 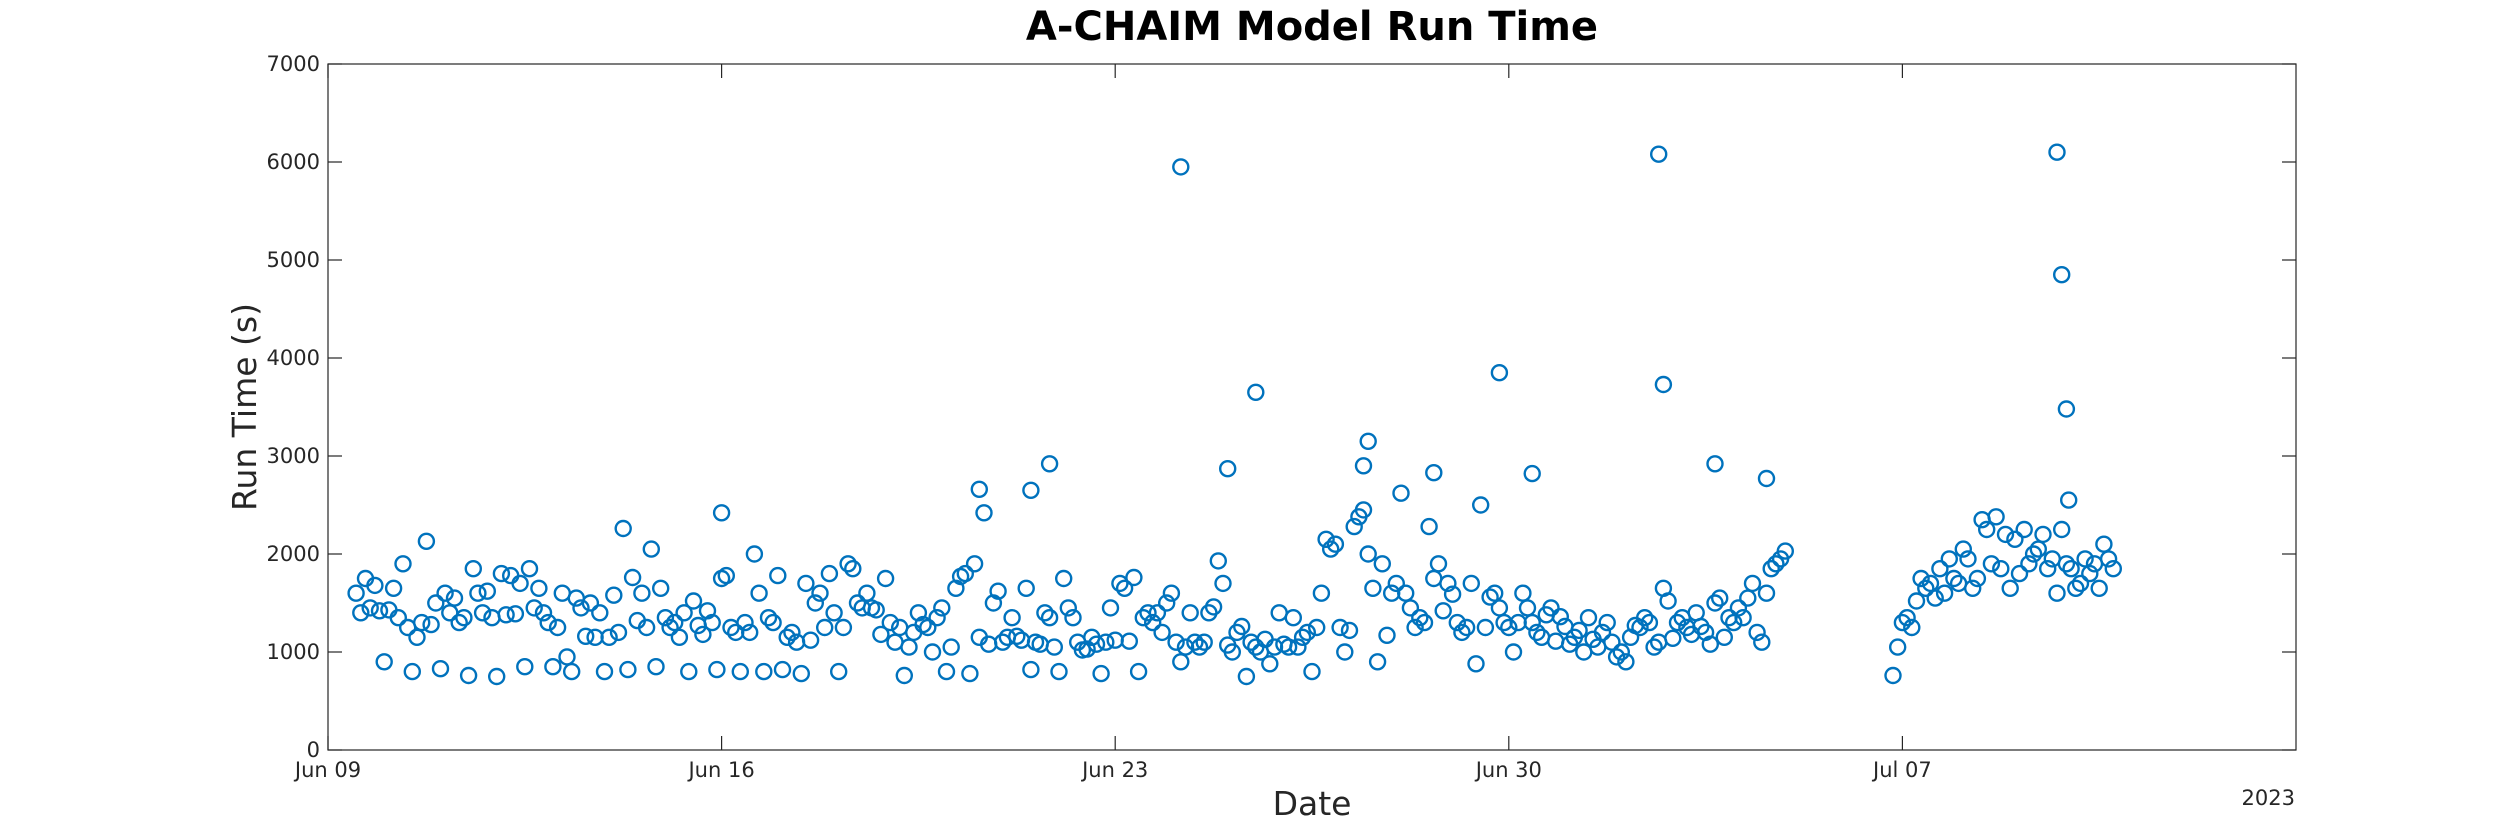 I want to click on x-tick-label: Jun 30, so click(x=1508, y=770).